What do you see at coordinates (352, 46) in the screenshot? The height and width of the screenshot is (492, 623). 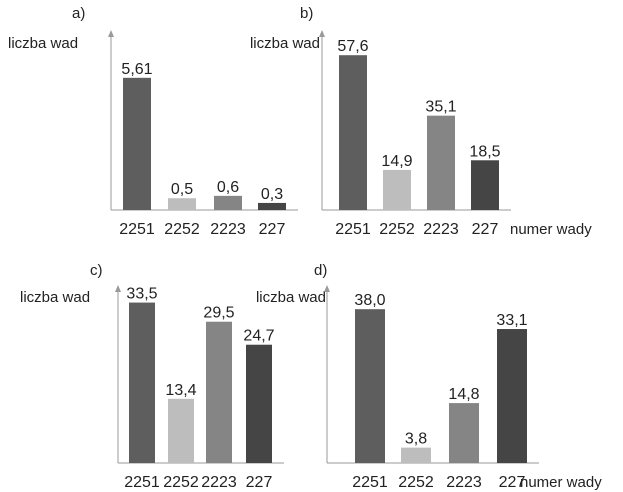 I see `bar-value-label: 57,6` at bounding box center [352, 46].